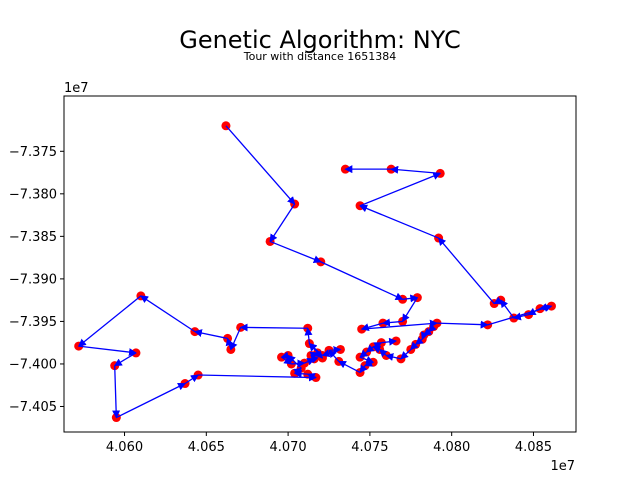  What do you see at coordinates (329, 443) in the screenshot?
I see `x-axis: 4.060 4.065 4.070 4.075 4.080 4.085` at bounding box center [329, 443].